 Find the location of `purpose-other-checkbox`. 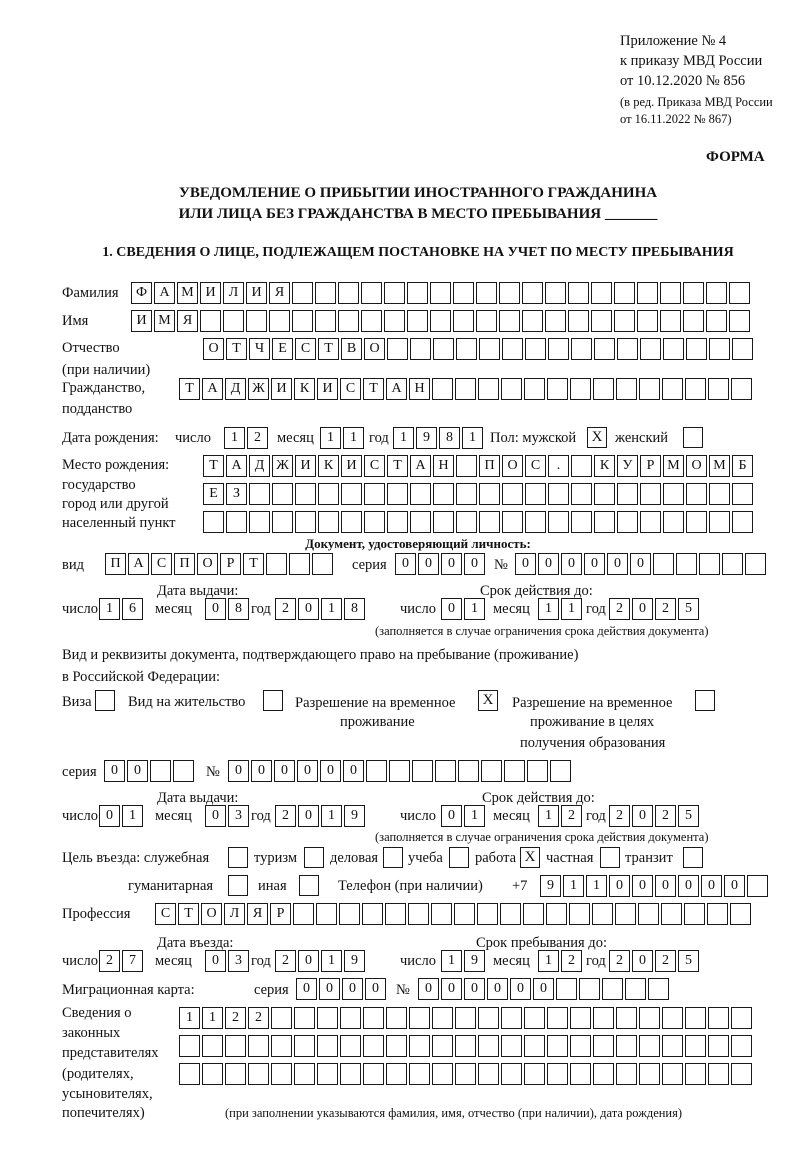

purpose-other-checkbox is located at coordinates (309, 885).